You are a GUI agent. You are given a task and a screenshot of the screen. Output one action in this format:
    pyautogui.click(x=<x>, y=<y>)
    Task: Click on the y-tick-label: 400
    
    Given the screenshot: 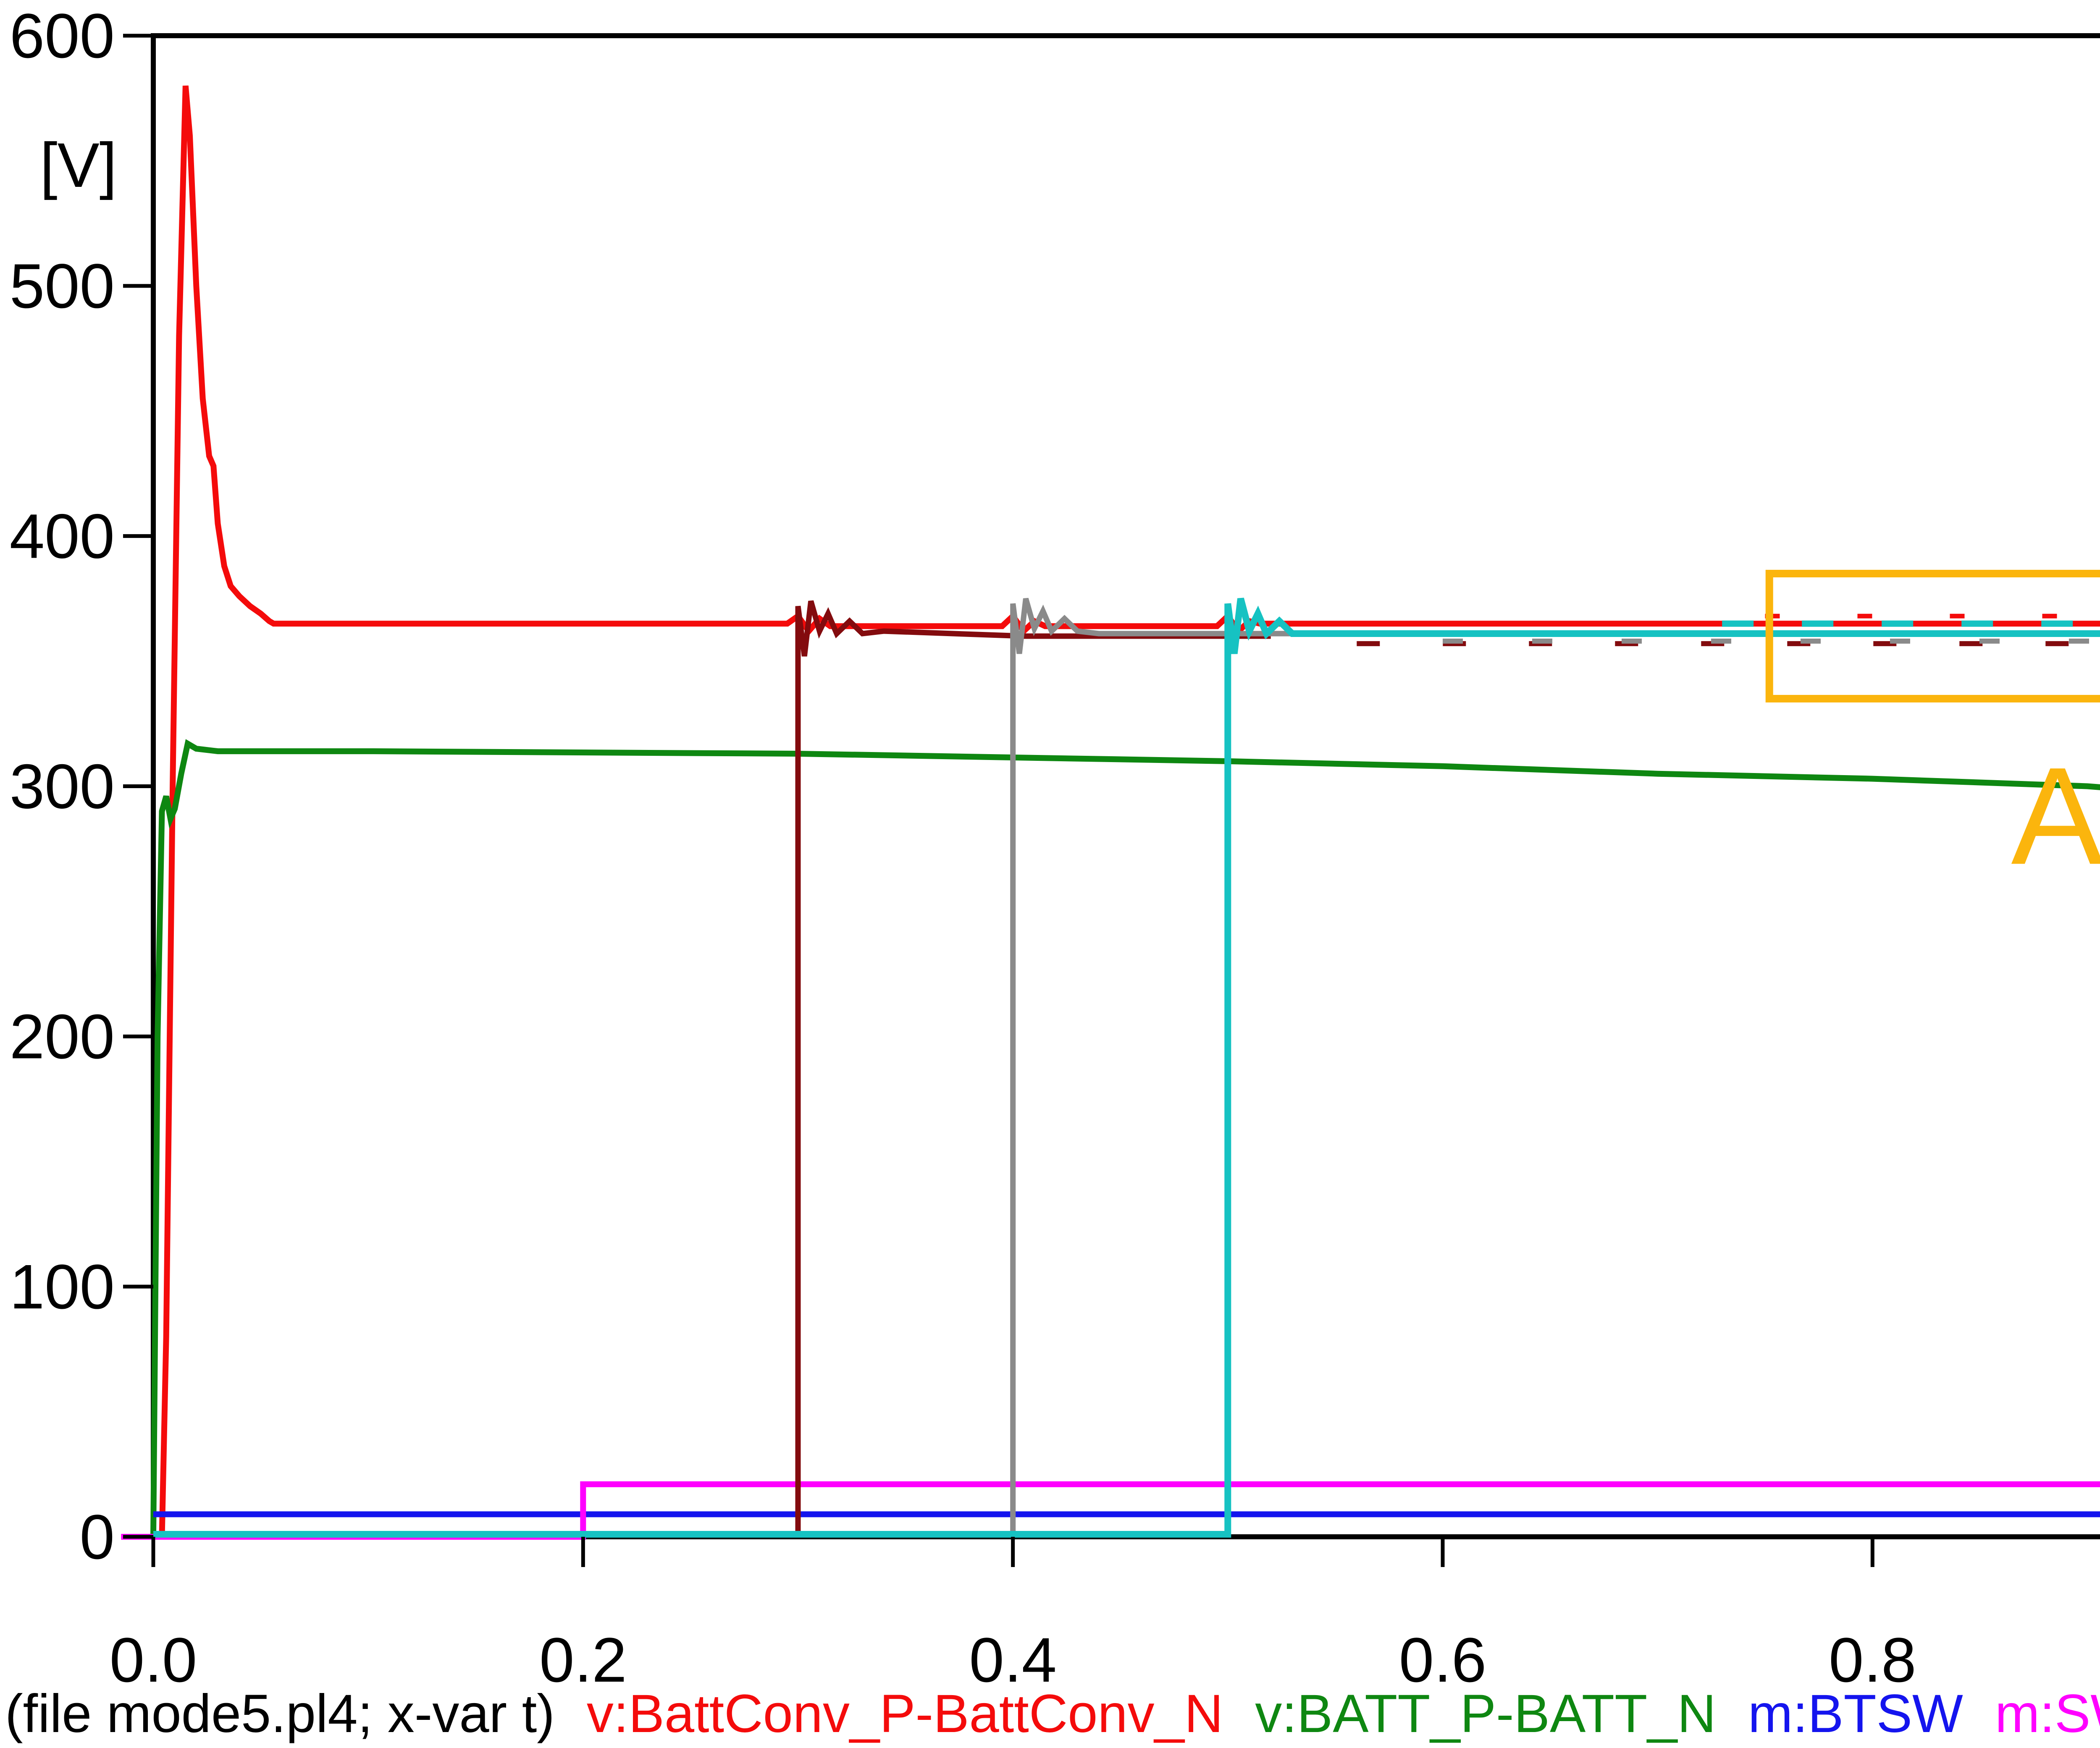 What is the action you would take?
    pyautogui.click(x=62, y=536)
    